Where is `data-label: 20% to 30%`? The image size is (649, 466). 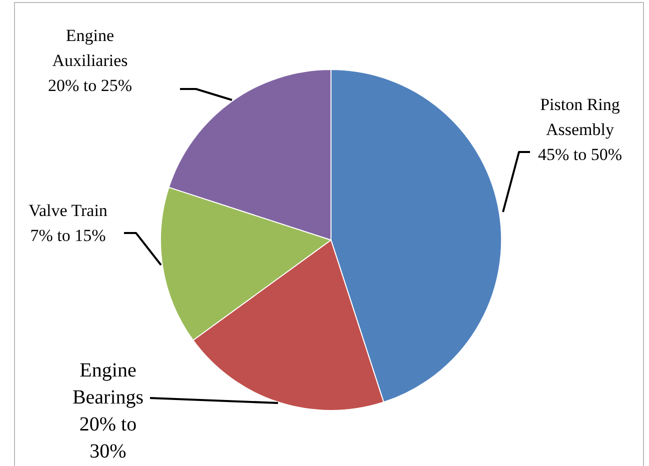
data-label: 20% to 30% is located at coordinates (108, 437).